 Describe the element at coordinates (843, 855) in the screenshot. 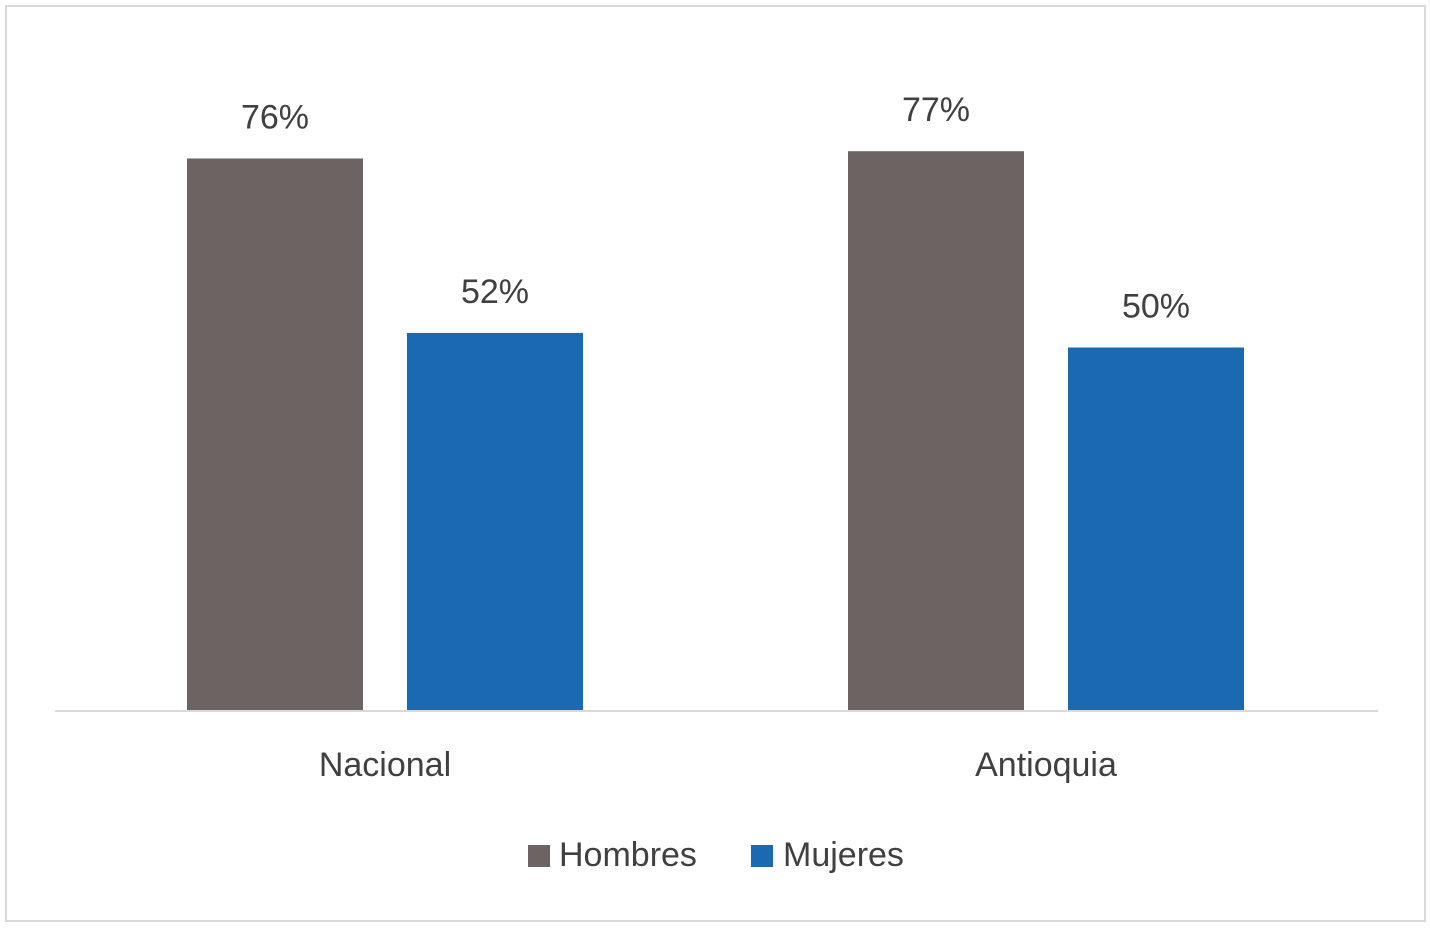

I see `legend-label-mujeres: Mujeres` at that location.